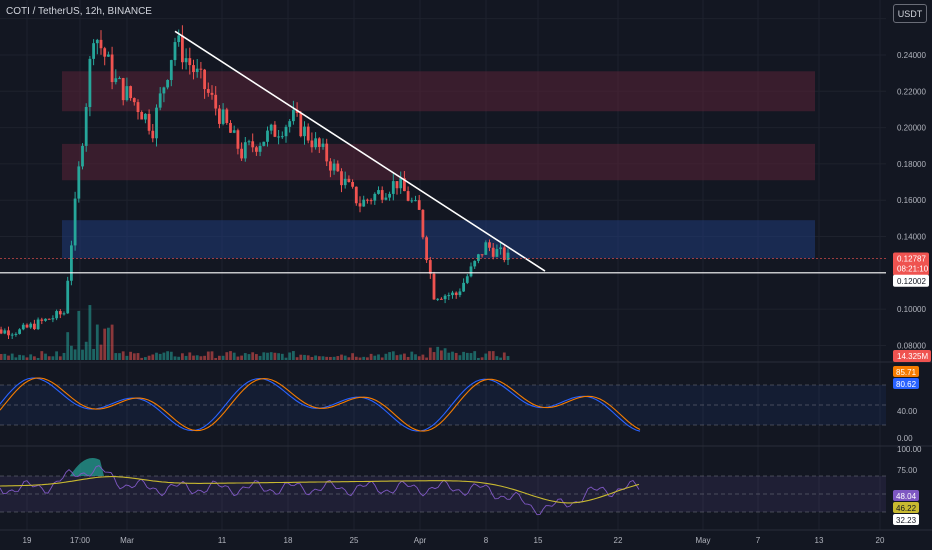 This screenshot has width=932, height=550. I want to click on last-price-label: 0.12787, so click(911, 259).